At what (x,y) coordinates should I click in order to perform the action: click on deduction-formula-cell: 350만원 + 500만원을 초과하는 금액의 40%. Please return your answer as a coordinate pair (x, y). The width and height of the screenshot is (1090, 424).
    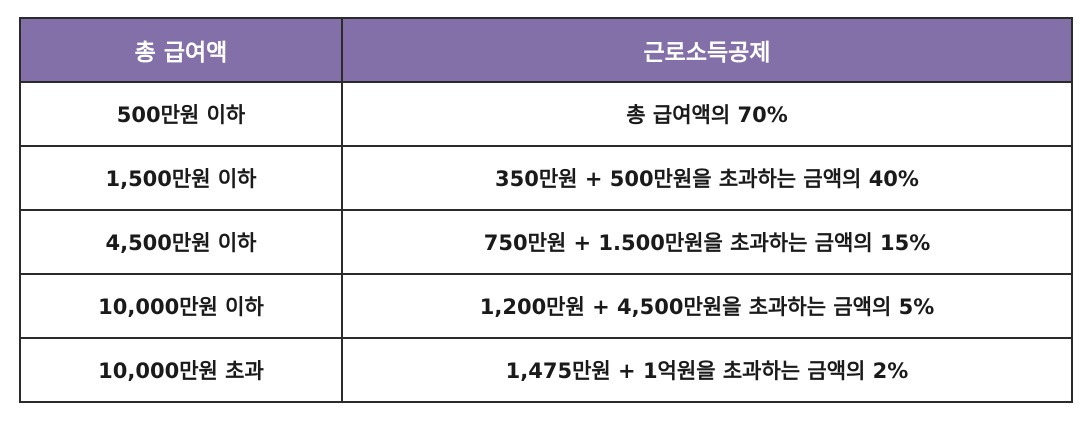
    Looking at the image, I should click on (707, 178).